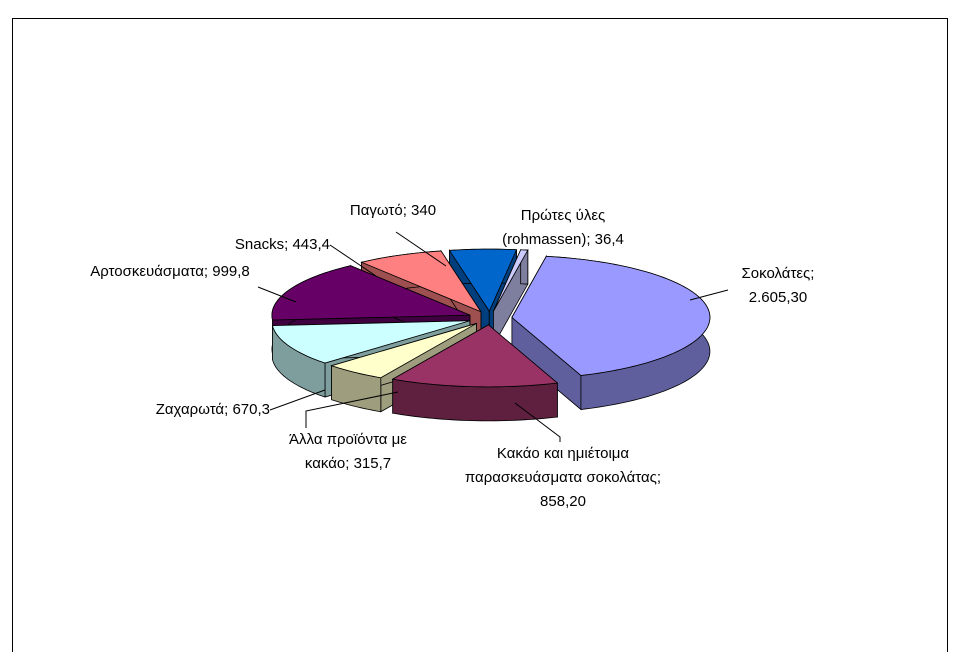 Image resolution: width=961 pixels, height=652 pixels. What do you see at coordinates (778, 286) in the screenshot?
I see `data-label: Σοκολάτες2.605,30` at bounding box center [778, 286].